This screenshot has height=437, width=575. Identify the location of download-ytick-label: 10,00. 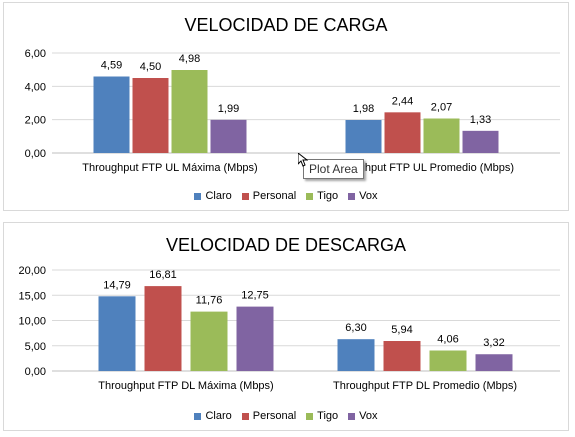
(32, 322).